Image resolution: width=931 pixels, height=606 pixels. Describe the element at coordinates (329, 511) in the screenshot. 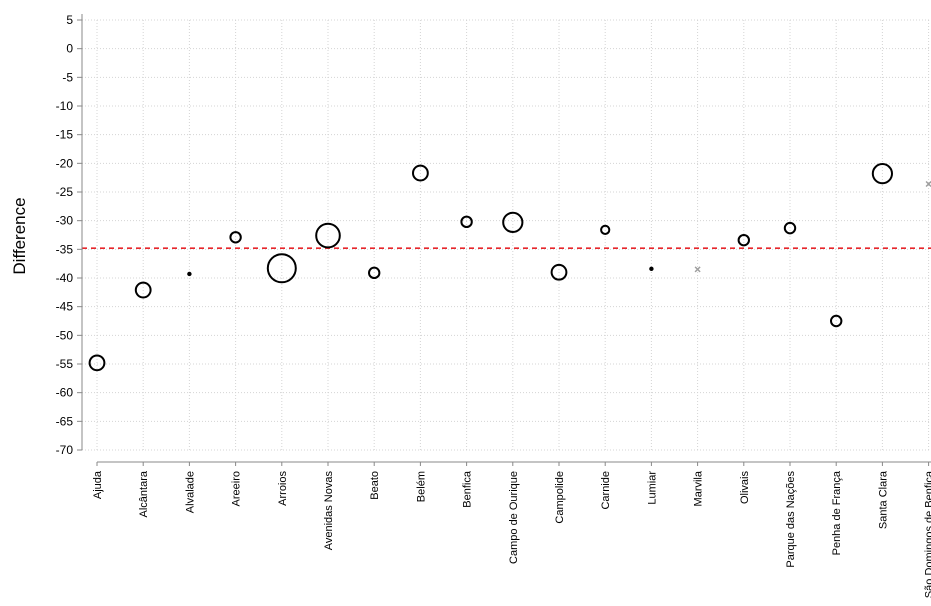

I see `x-tick-label: Avenidas Novas` at that location.